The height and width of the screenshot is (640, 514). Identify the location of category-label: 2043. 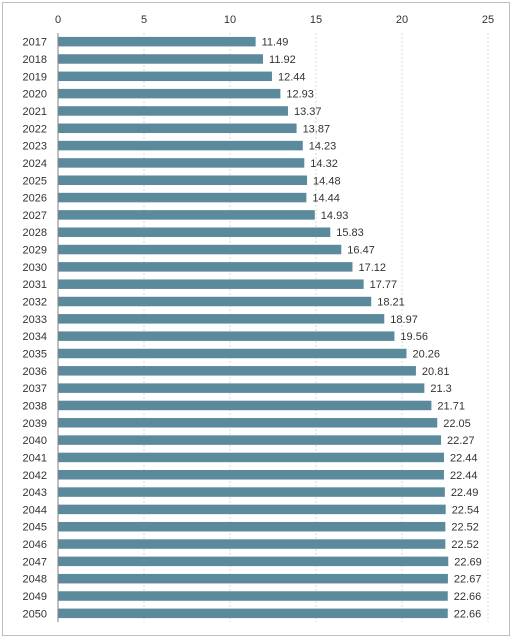
(35, 493).